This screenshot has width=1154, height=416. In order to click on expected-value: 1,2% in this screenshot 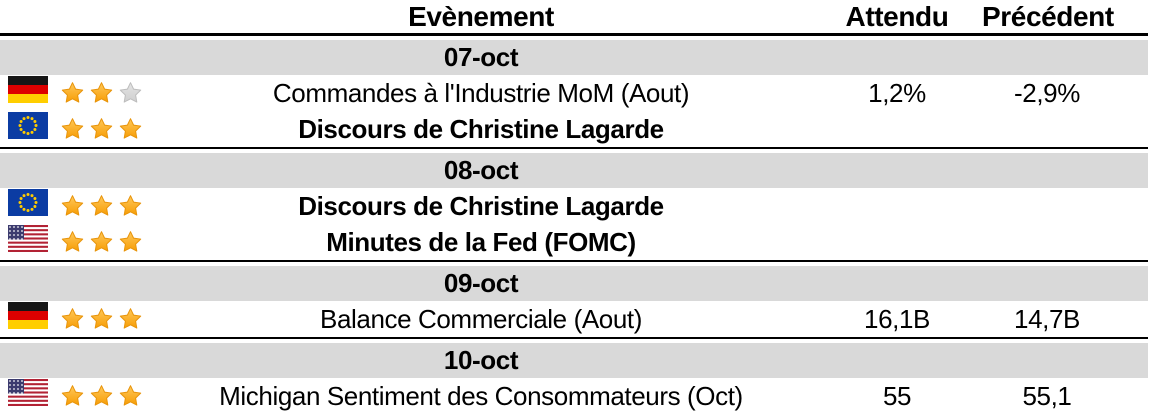, I will do `click(897, 92)`.